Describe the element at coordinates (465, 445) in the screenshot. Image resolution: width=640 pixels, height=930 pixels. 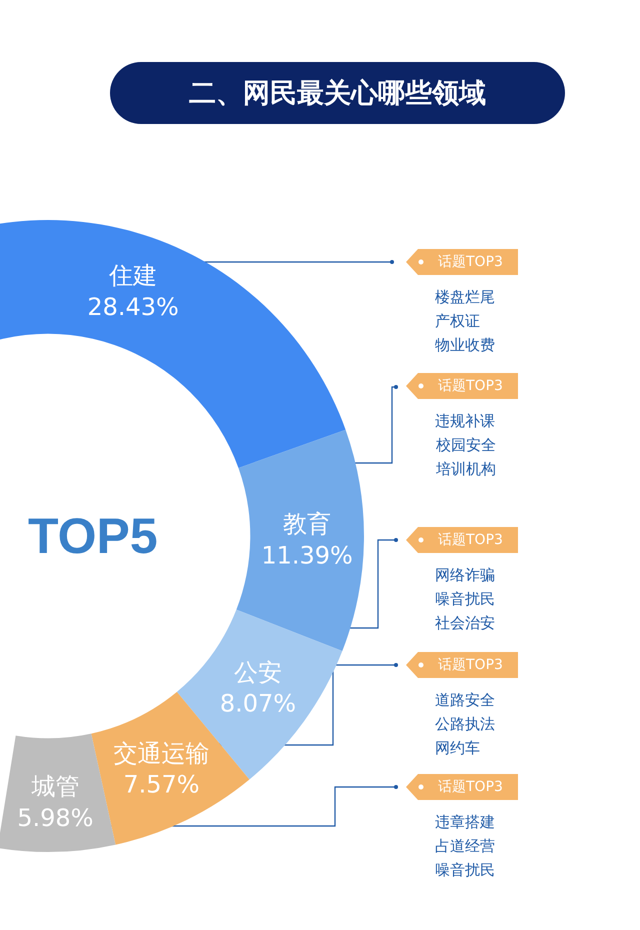
I see `text: 校园安全` at that location.